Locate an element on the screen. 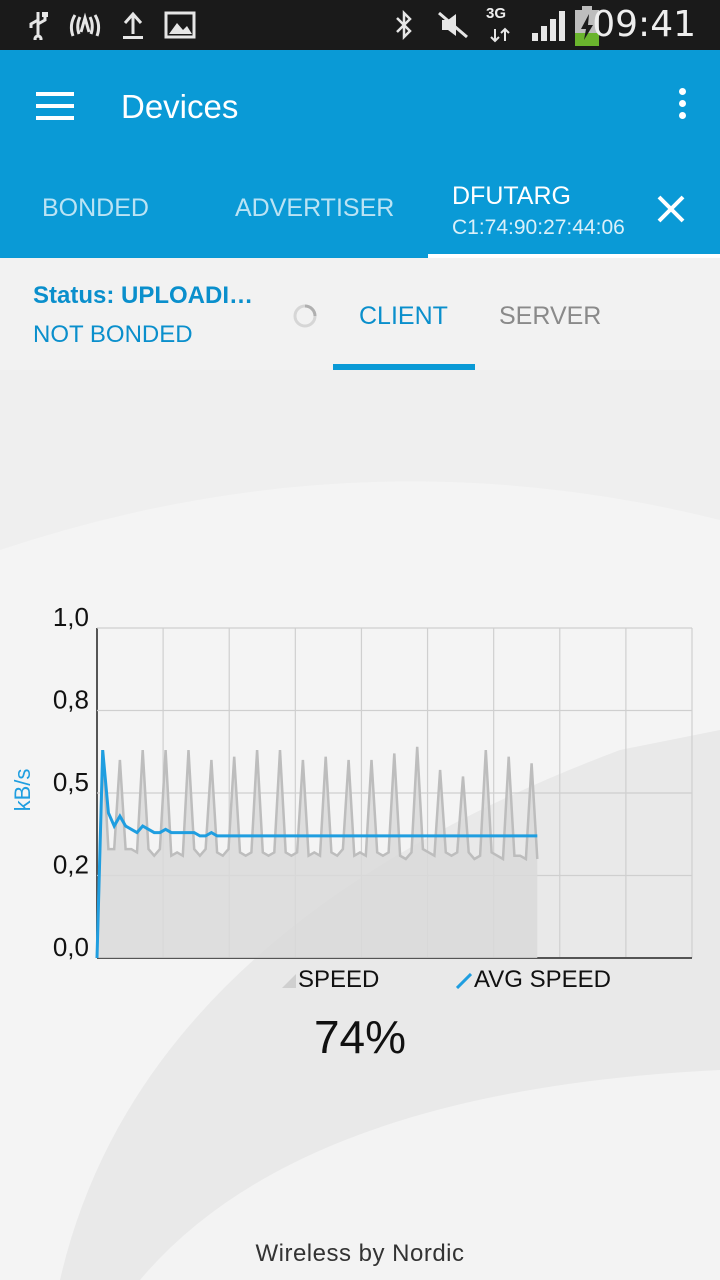  avg-speed-legend-swatch is located at coordinates (464, 980).